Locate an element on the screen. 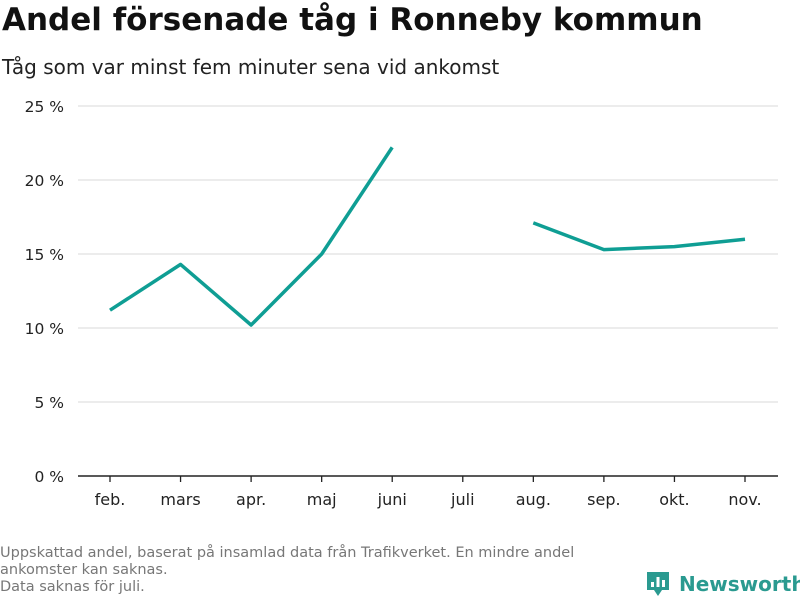  x-tick-label: nov. is located at coordinates (744, 499).